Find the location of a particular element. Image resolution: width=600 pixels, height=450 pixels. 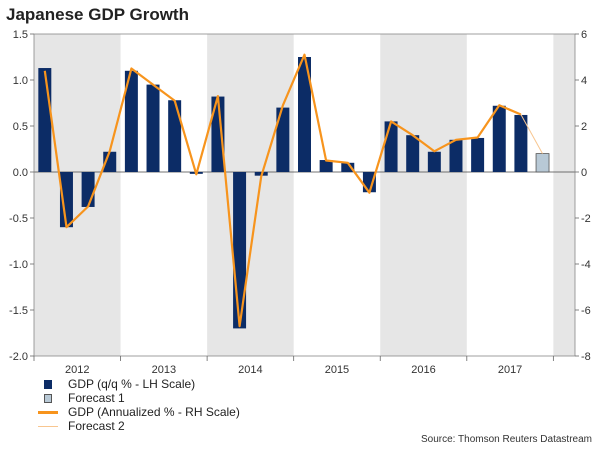

gdp-bar-2013-Q2 is located at coordinates (153, 128).